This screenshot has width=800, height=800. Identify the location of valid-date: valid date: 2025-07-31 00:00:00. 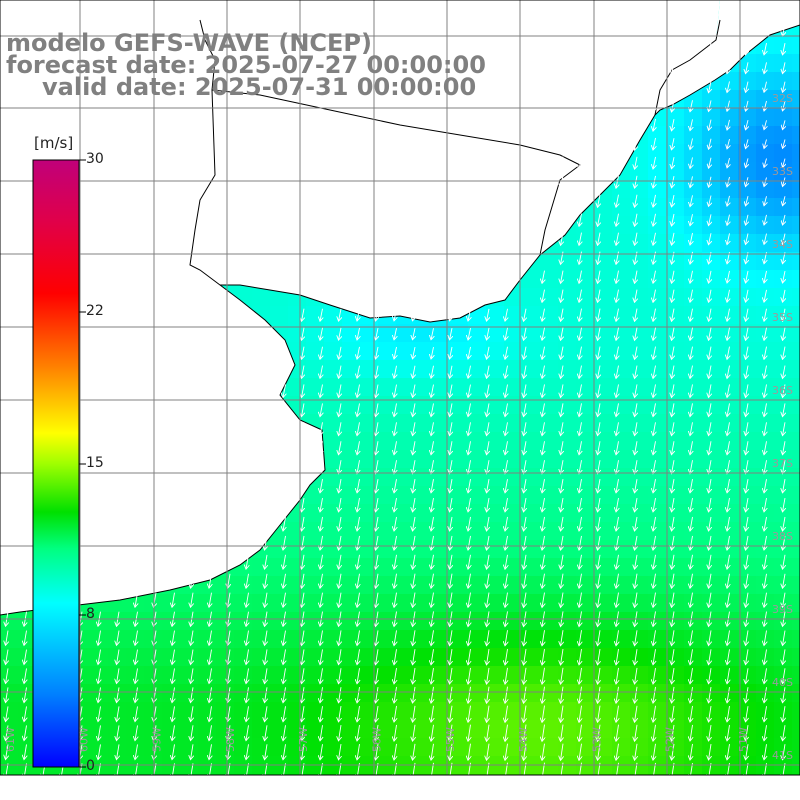
(259, 87).